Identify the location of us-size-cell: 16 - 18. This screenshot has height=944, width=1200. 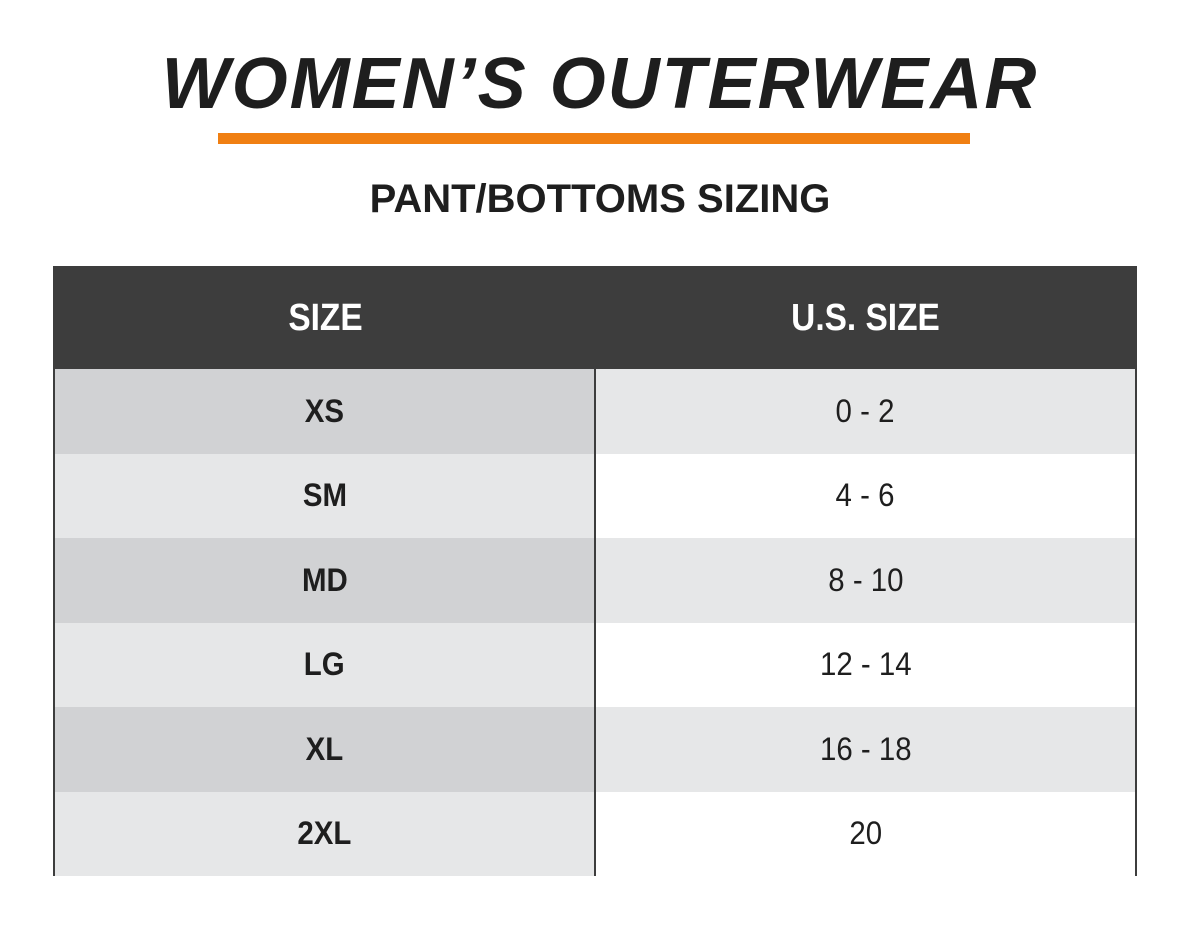
(865, 749).